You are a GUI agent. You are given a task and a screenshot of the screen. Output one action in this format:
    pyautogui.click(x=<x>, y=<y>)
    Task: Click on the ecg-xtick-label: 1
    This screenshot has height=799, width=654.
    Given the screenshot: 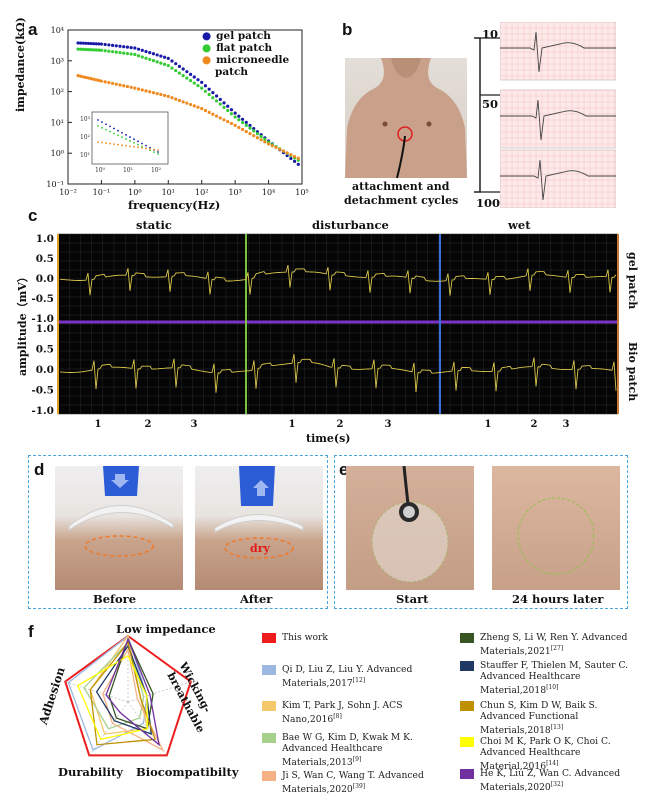 What is the action you would take?
    pyautogui.click(x=98, y=424)
    